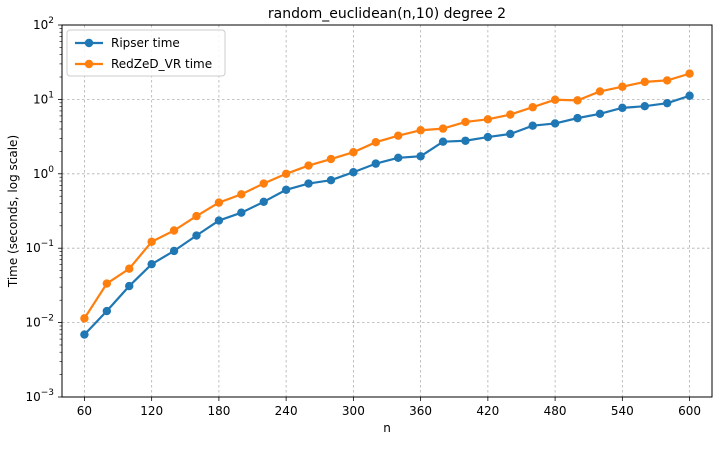 This screenshot has width=720, height=464. I want to click on legend: Ripser time RedZeD_VR time, so click(146, 53).